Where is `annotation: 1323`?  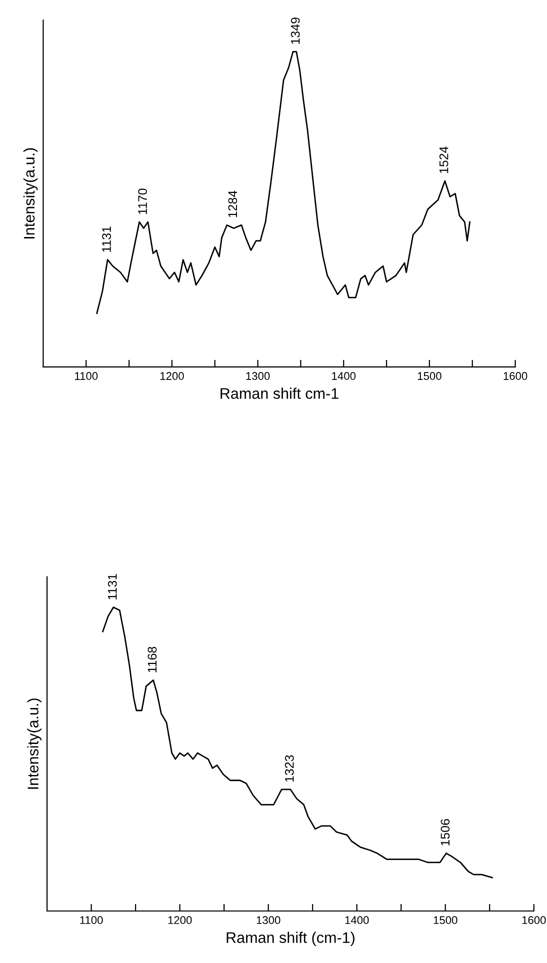 annotation: 1323 is located at coordinates (289, 768).